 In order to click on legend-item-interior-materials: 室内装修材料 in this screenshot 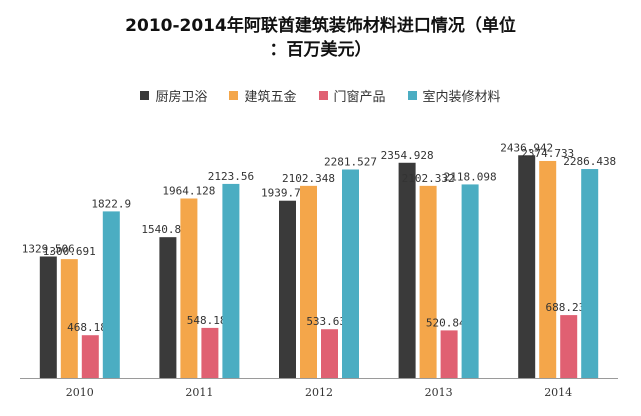, I will do `click(454, 95)`.